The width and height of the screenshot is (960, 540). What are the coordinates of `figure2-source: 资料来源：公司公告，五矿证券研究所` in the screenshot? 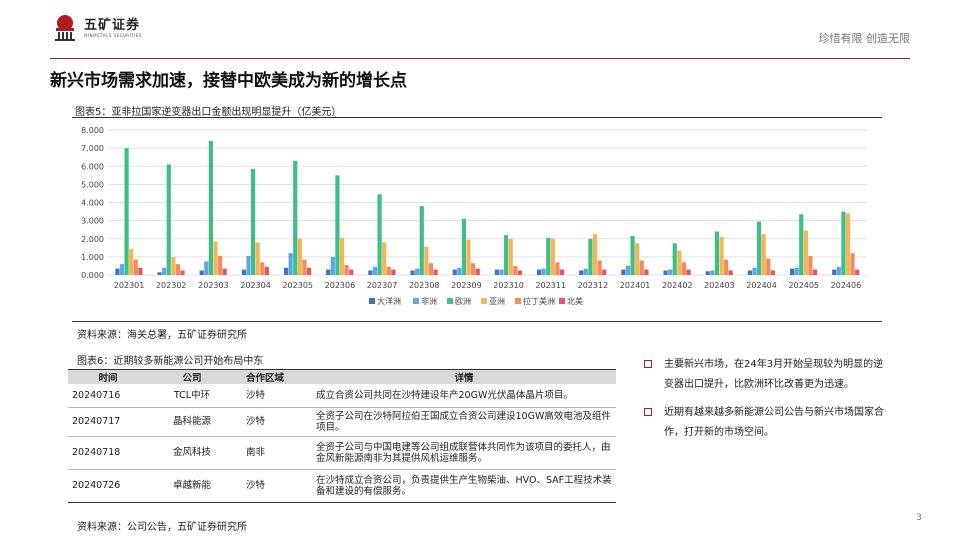 It's located at (162, 527).